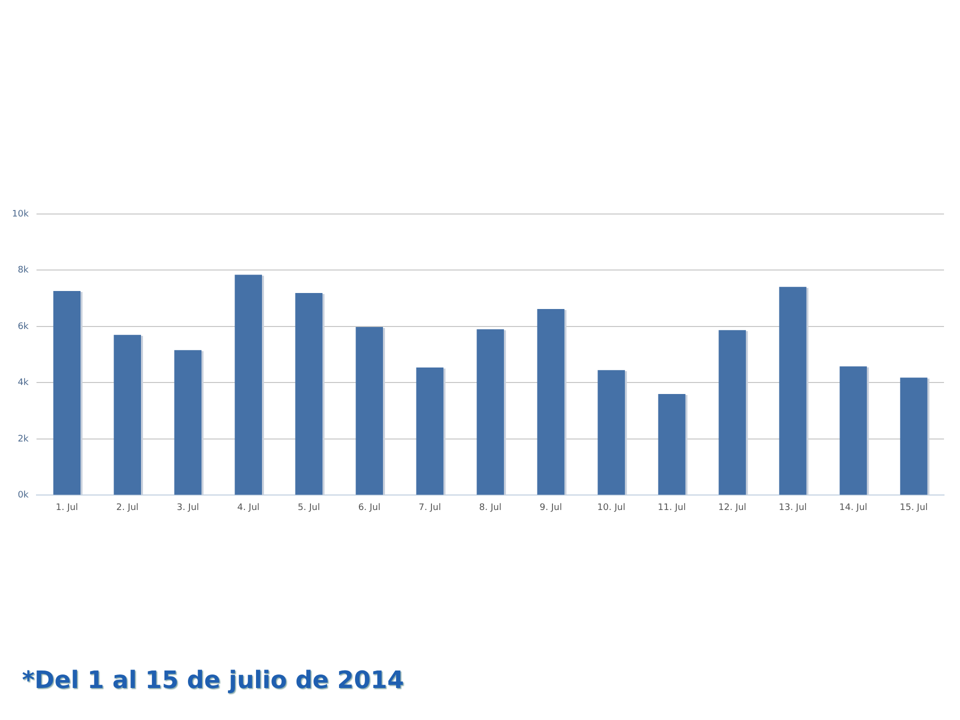 The width and height of the screenshot is (960, 720). Describe the element at coordinates (127, 507) in the screenshot. I see `x-tick-label: 2. Jul` at that location.